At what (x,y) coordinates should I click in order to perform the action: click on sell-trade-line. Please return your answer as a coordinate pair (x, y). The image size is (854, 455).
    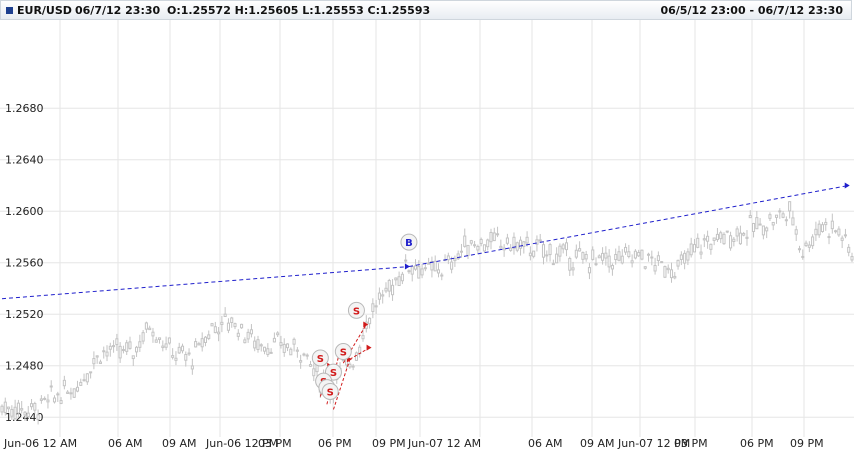
    Looking at the image, I should click on (359, 353).